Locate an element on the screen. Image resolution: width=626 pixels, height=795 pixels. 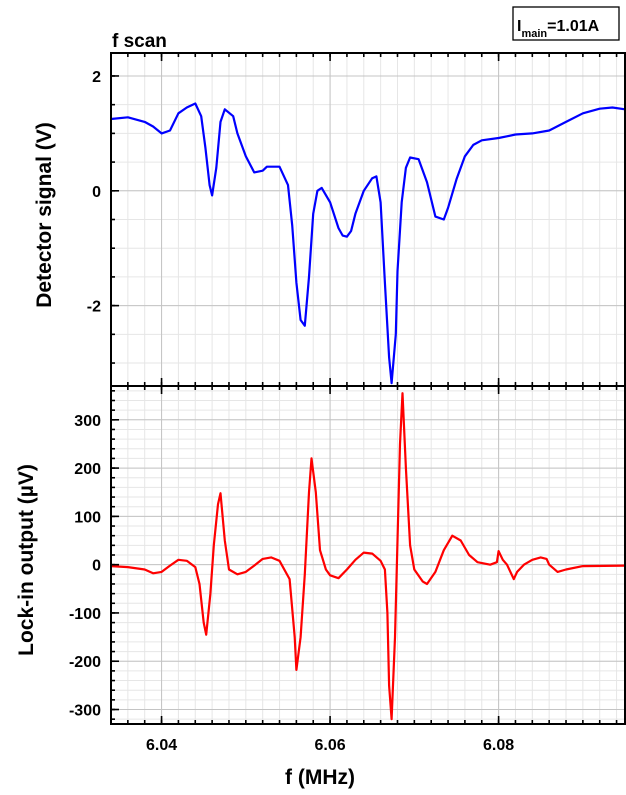
annotation-value: =1.01A is located at coordinates (573, 26).